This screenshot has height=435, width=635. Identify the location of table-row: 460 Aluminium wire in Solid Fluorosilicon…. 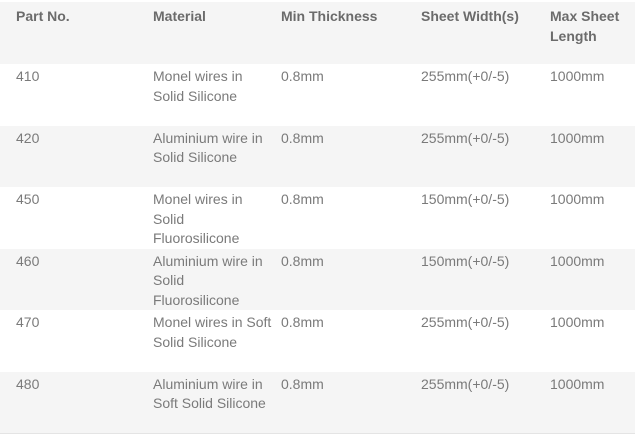
(317, 279).